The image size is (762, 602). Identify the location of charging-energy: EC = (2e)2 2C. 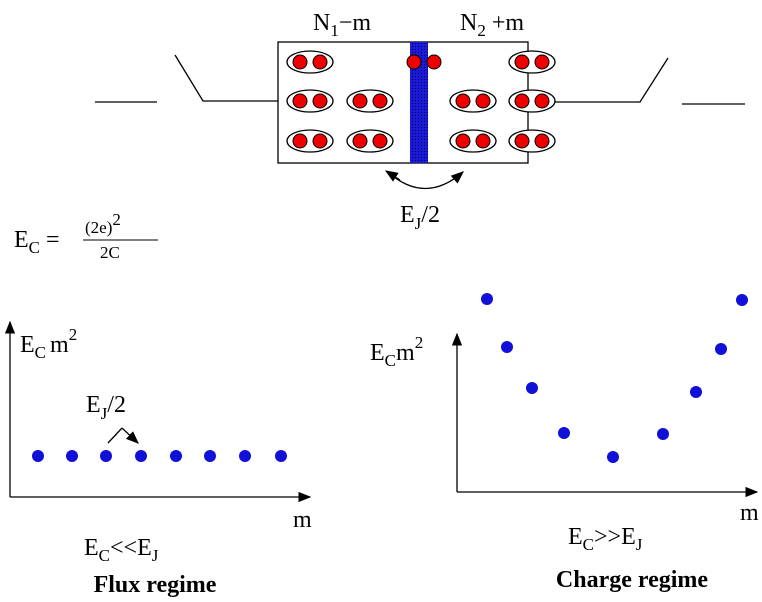
(86, 236).